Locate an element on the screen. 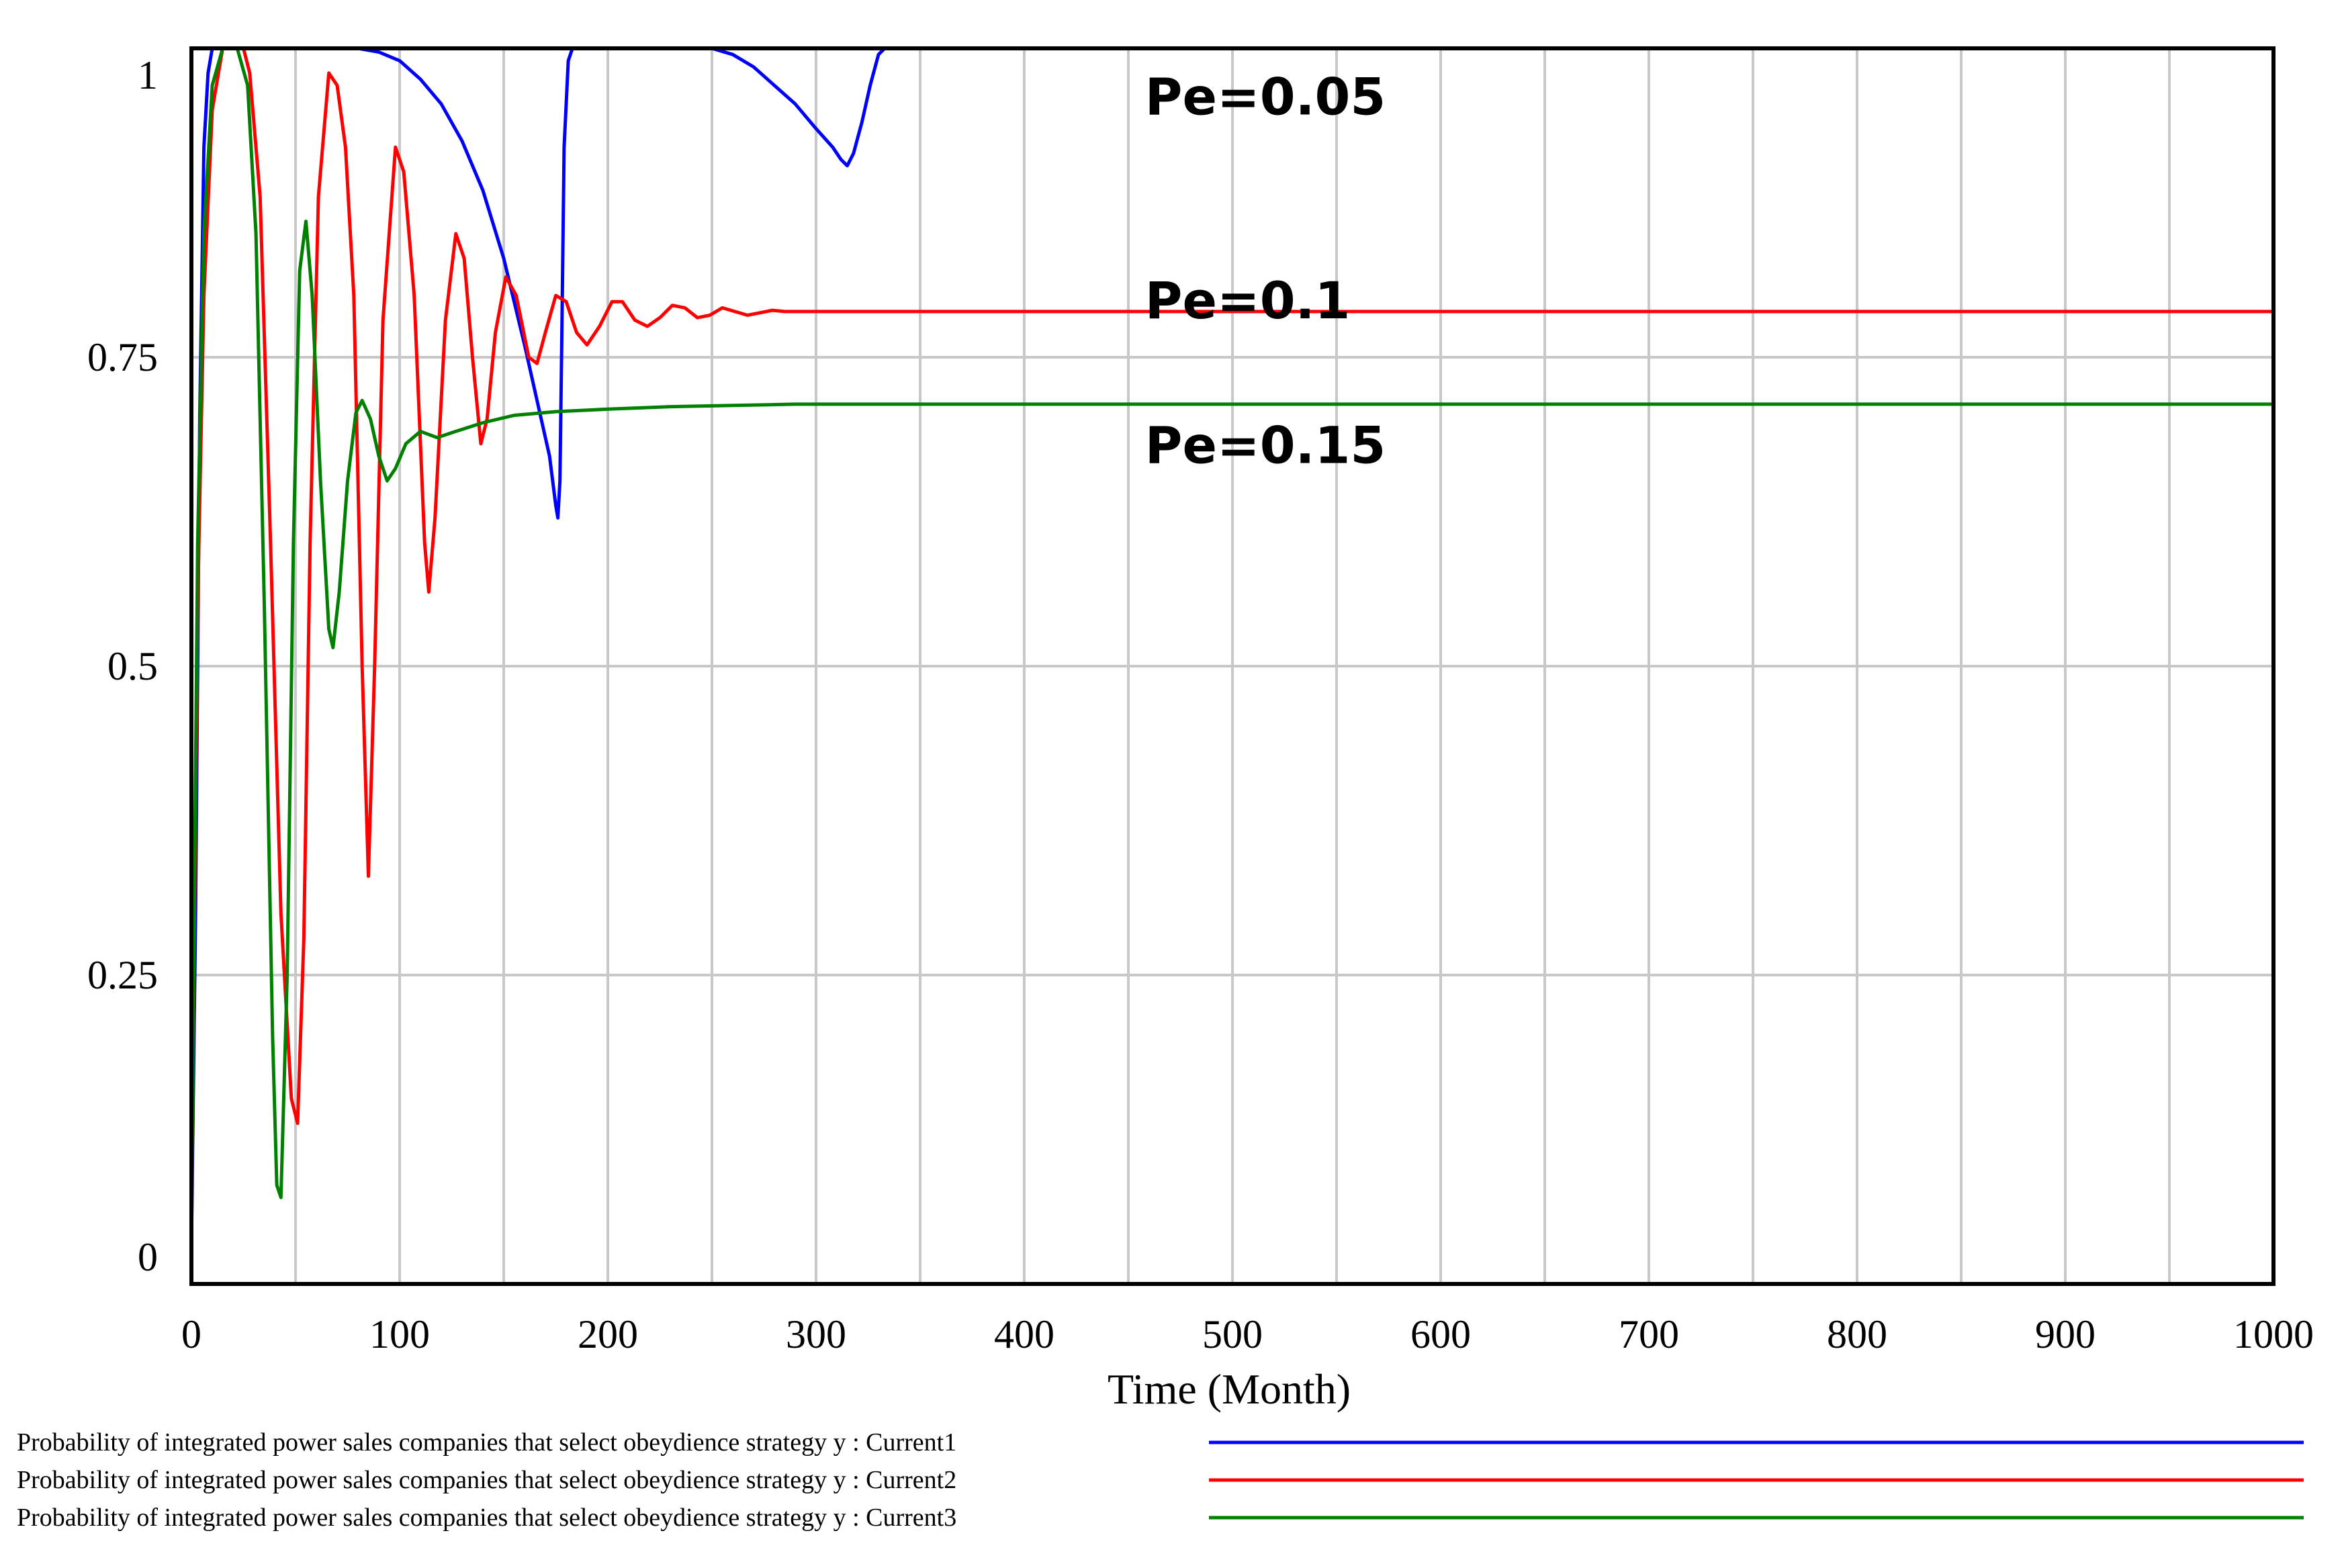  y-tick-label: 0.5 is located at coordinates (132, 666).